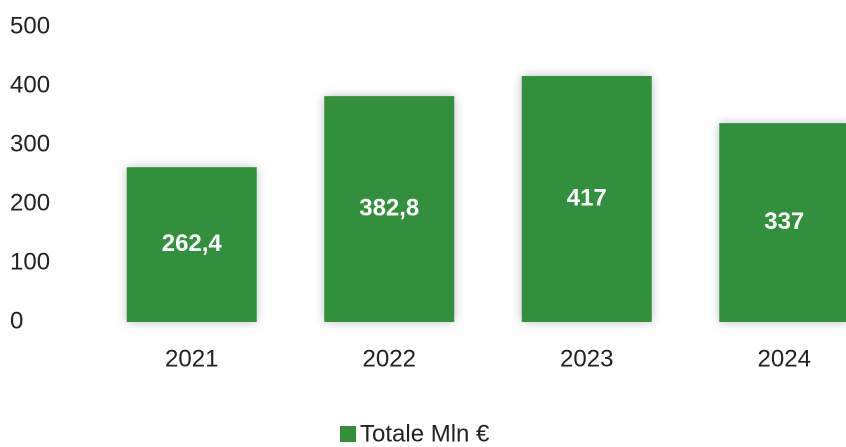  What do you see at coordinates (30, 261) in the screenshot?
I see `y-tick-label: 100` at bounding box center [30, 261].